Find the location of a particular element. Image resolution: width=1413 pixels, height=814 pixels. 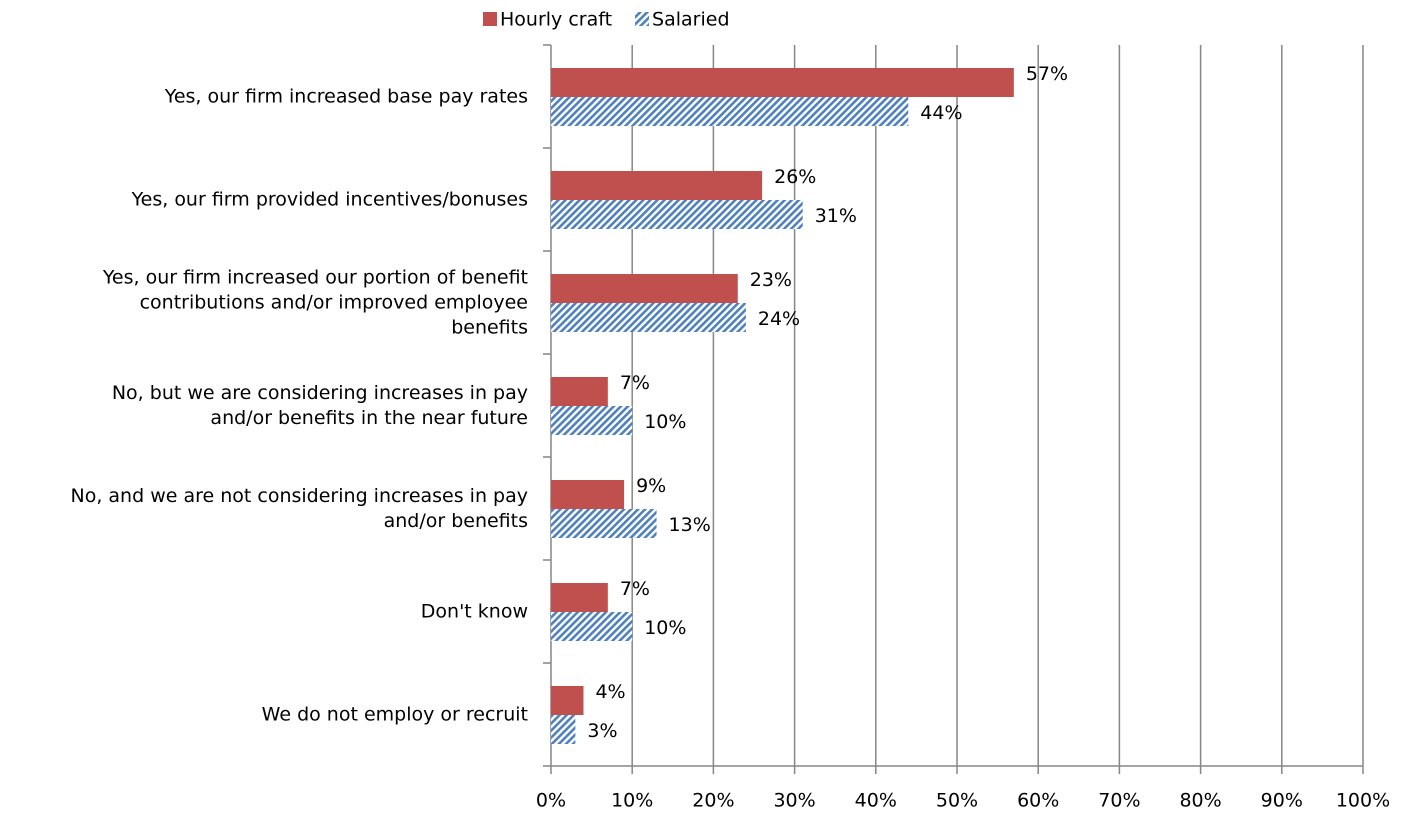

category-label: Yes, our firm increased base pay rates is located at coordinates (346, 96).